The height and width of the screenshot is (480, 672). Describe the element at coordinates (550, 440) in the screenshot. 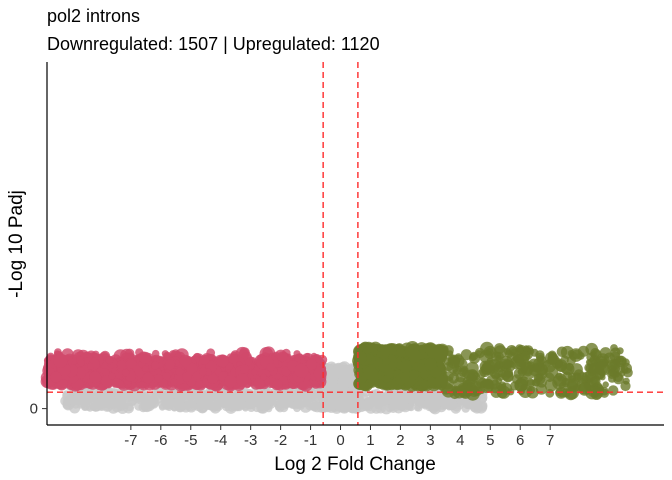

I see `x-tick-label: 7` at that location.